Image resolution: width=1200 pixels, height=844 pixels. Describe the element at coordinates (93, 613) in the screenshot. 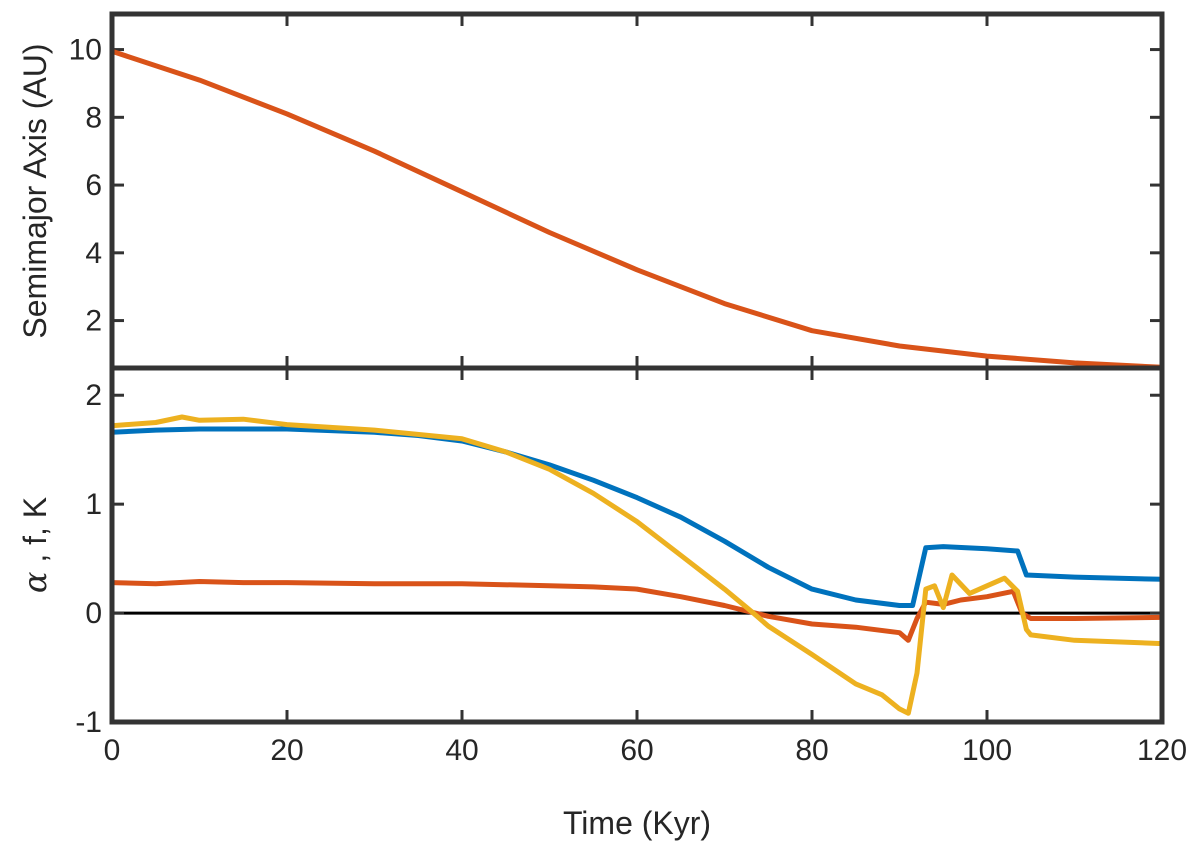

I see `y-tick-label: 0` at that location.